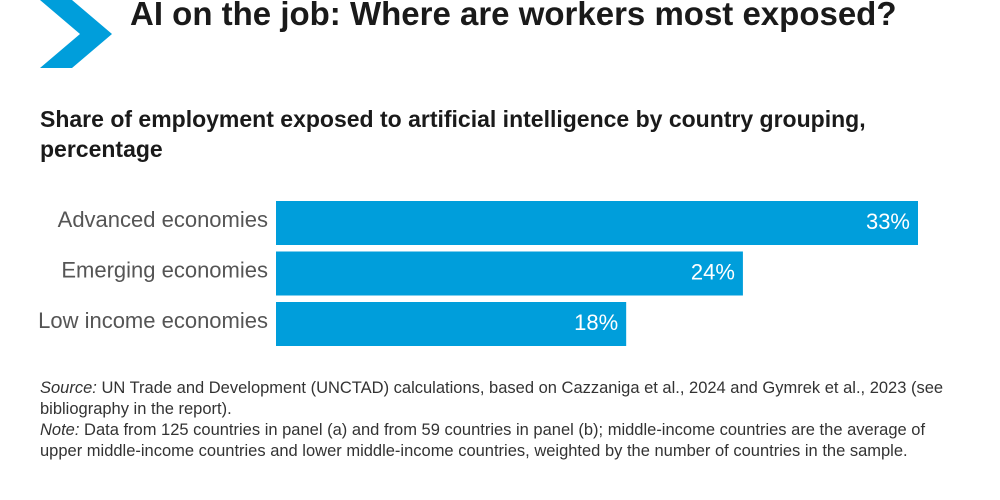 This screenshot has height=500, width=1000. Describe the element at coordinates (68, 388) in the screenshot. I see `source-label: Source:` at that location.